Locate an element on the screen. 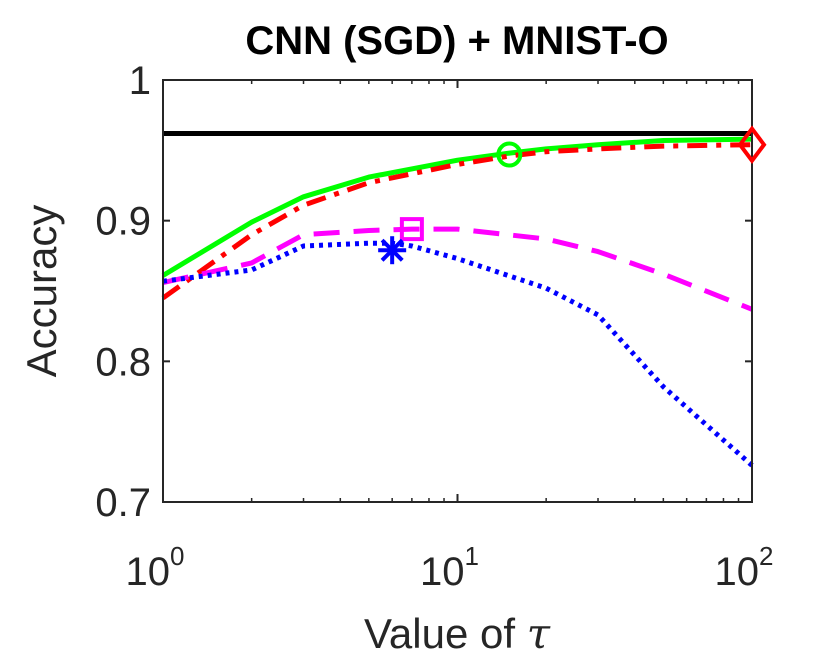 This screenshot has height=664, width=830. marker-diamond is located at coordinates (752, 145).